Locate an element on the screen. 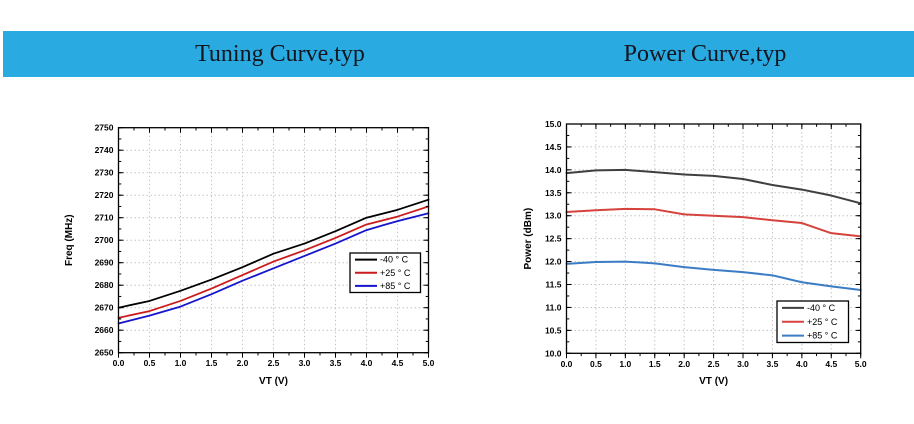 The height and width of the screenshot is (424, 914). y-tick-label: 2700 is located at coordinates (104, 240).